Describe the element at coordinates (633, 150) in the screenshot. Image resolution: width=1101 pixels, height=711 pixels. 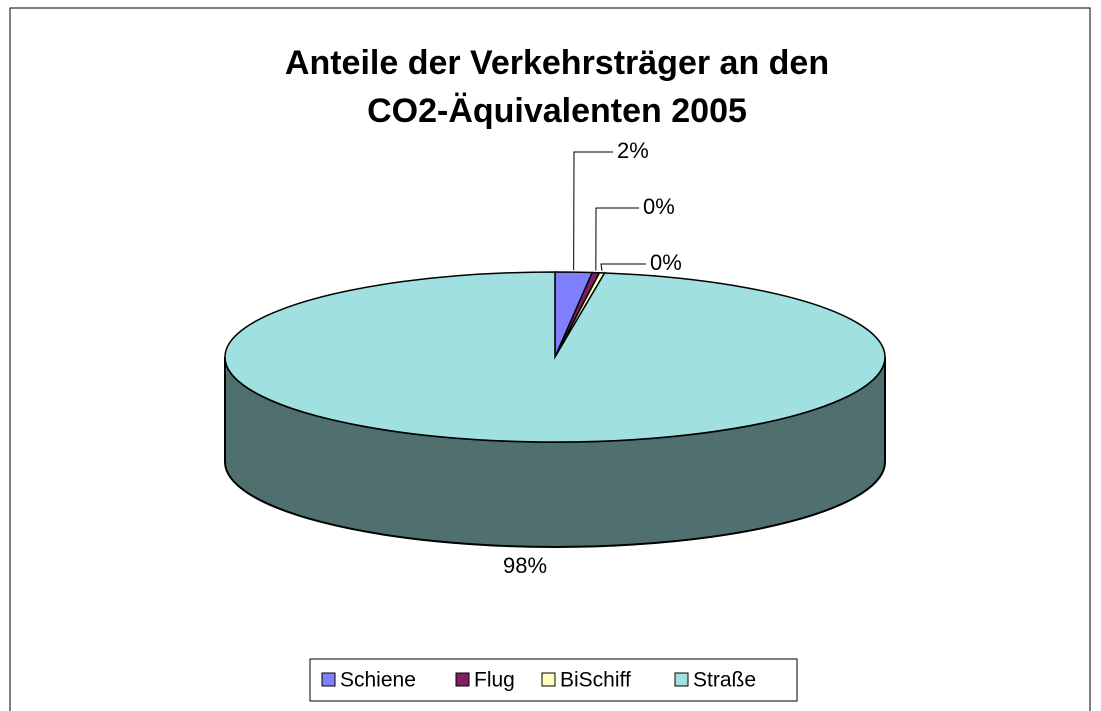
I see `data-label: 2%` at that location.